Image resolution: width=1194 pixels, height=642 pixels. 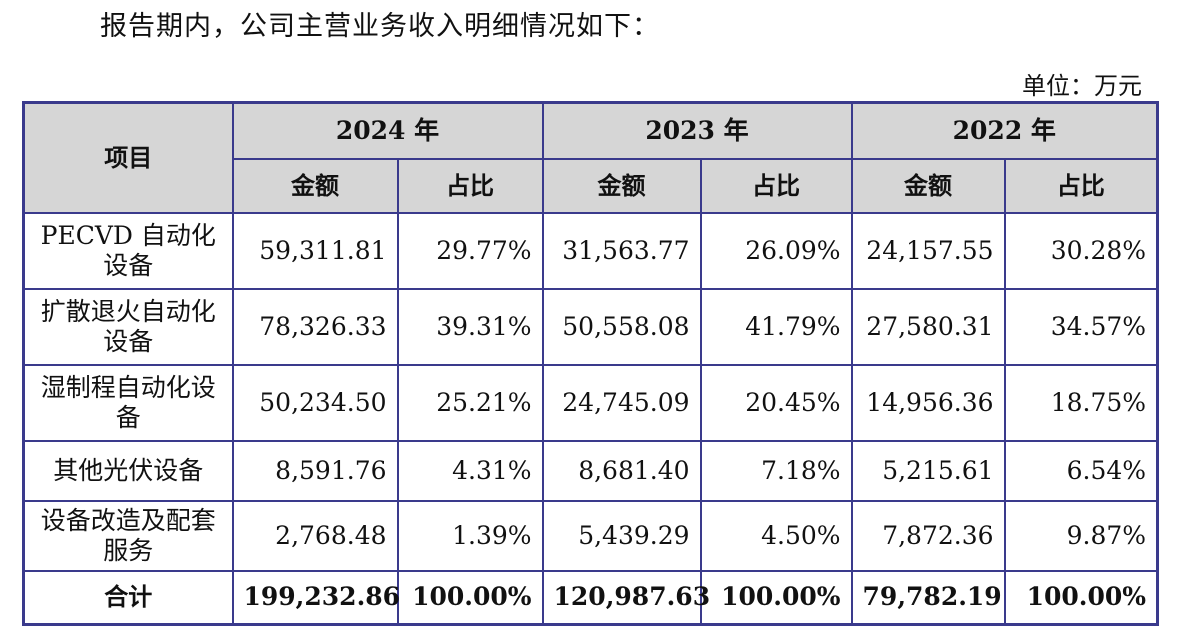 I want to click on cell-value: 9.87%, so click(x=1081, y=535).